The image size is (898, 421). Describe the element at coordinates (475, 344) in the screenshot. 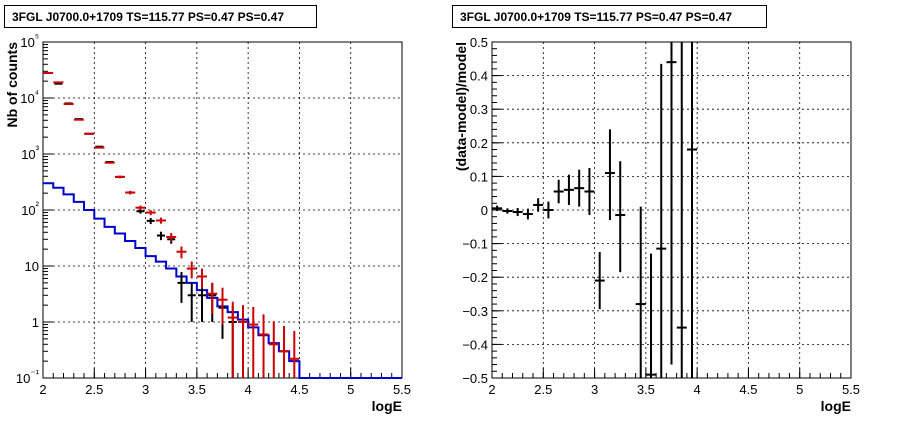

I see `y-tick-label: −0.4` at that location.